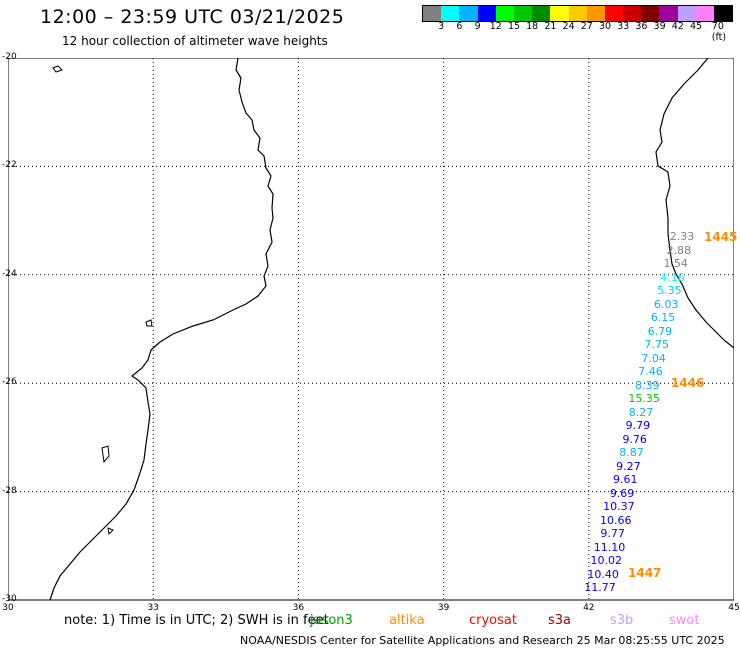 This screenshot has height=650, width=740. I want to click on color-legend-label: 12, so click(495, 26).